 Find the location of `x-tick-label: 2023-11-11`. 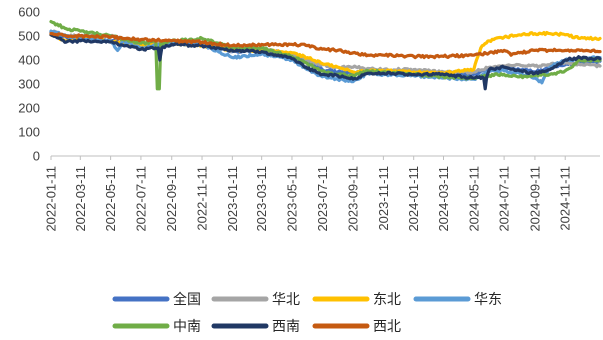

x-tick-label: 2023-11-11 is located at coordinates (383, 198).